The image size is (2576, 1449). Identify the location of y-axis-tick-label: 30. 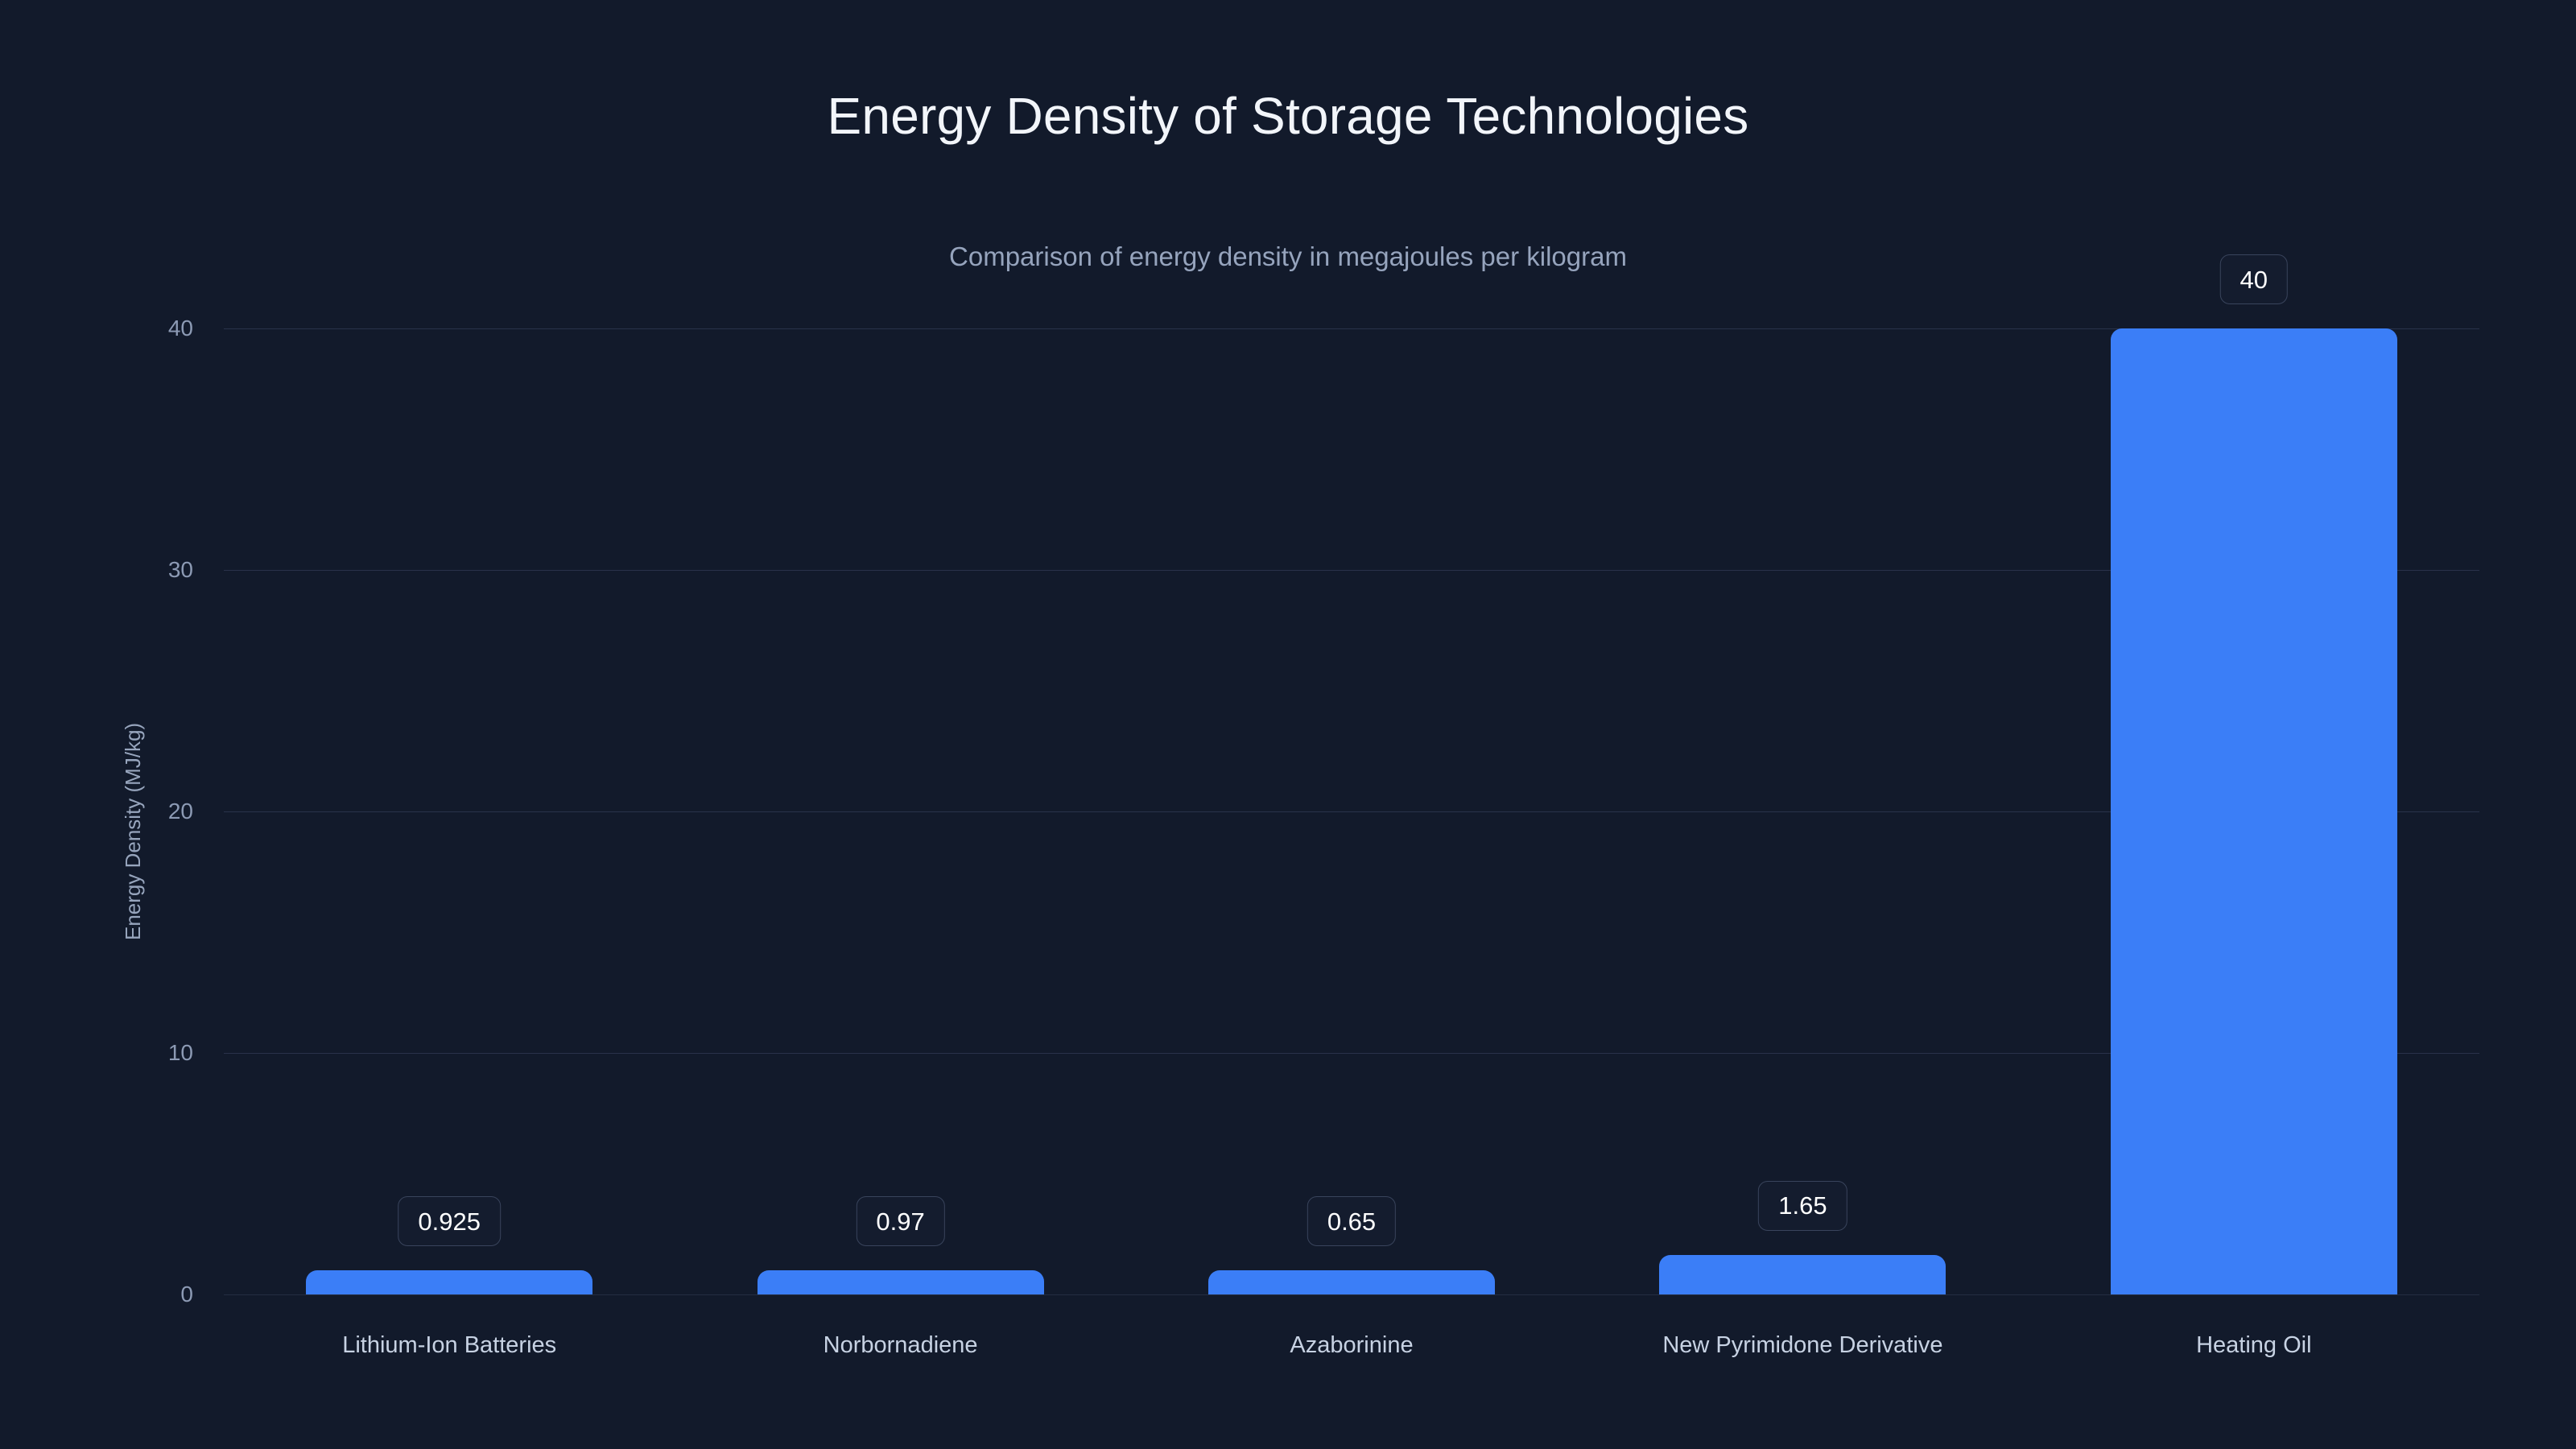
(180, 569).